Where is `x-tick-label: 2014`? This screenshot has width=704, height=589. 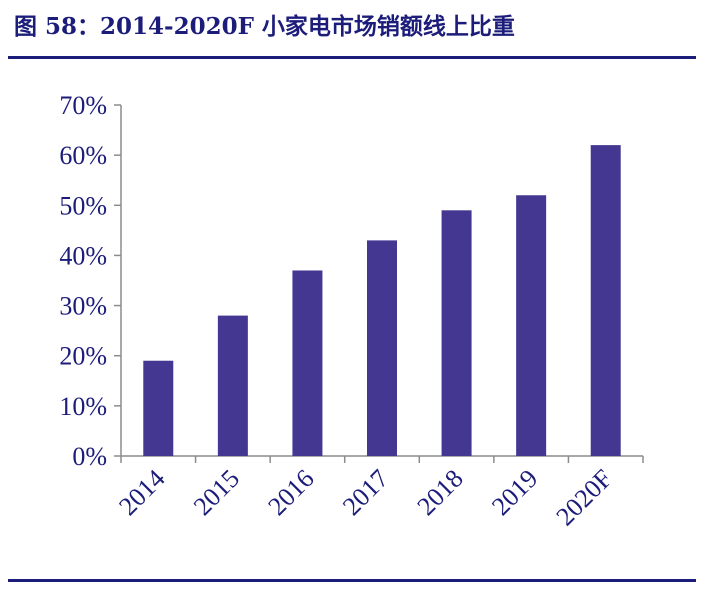 x-tick-label: 2014 is located at coordinates (141, 492).